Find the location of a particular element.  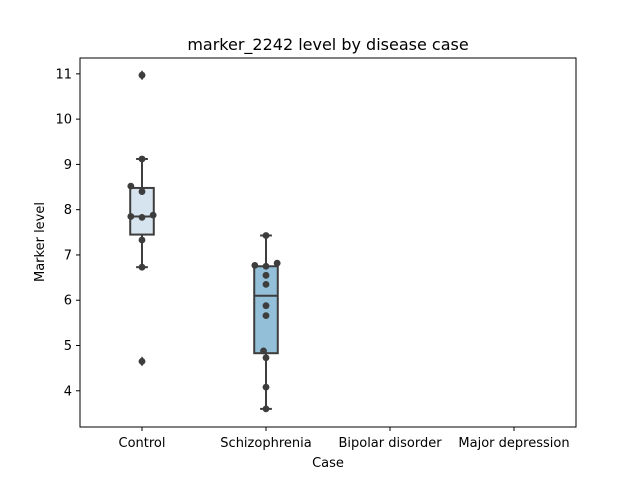

x-tick-label: Control is located at coordinates (142, 443).